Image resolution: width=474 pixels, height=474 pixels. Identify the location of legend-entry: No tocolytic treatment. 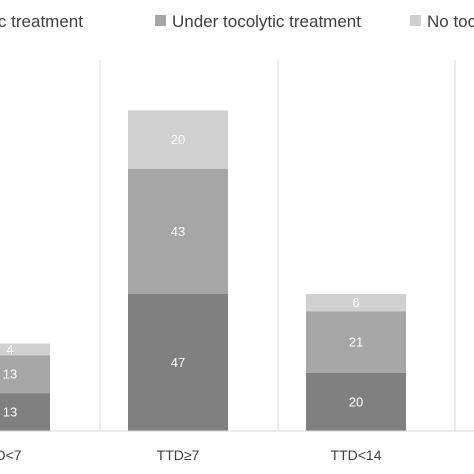
(450, 21).